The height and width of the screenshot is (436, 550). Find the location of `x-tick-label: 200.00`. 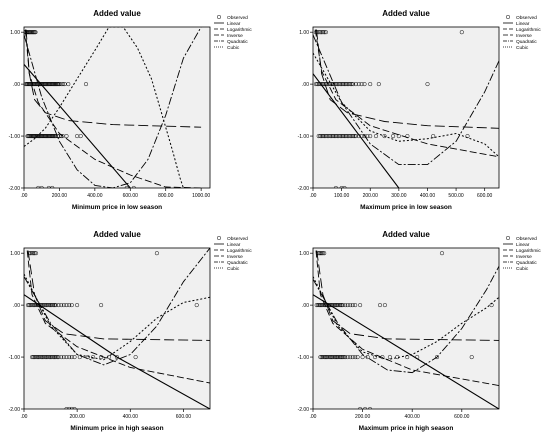

x-tick-label: 200.00 is located at coordinates (77, 417).